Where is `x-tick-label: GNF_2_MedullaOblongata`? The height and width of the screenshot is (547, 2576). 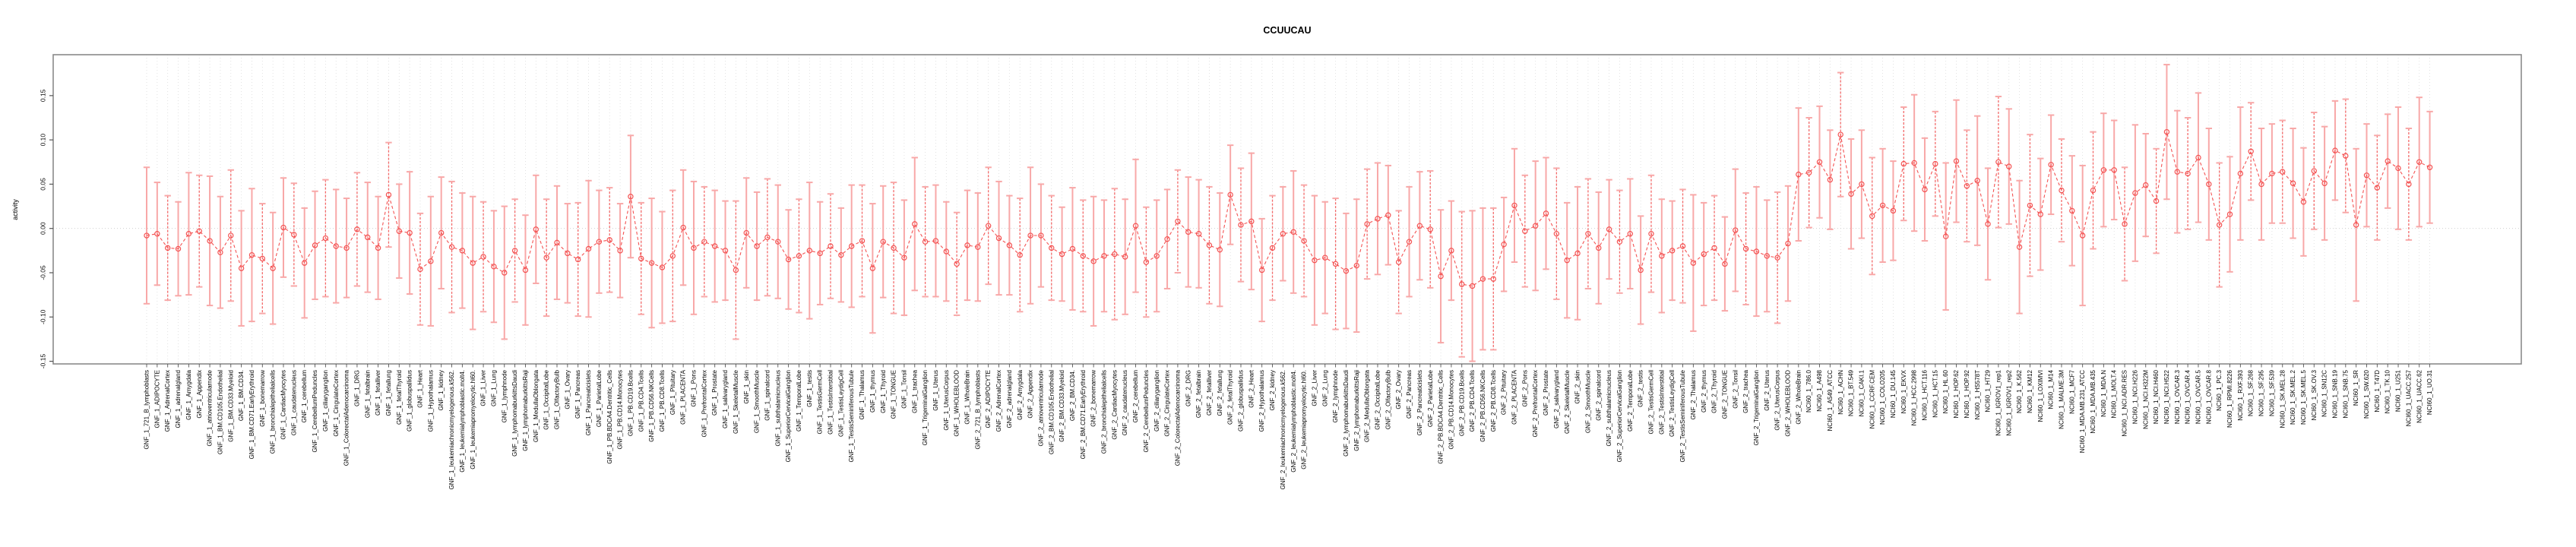
x-tick-label: GNF_2_MedullaOblongata is located at coordinates (1368, 405).